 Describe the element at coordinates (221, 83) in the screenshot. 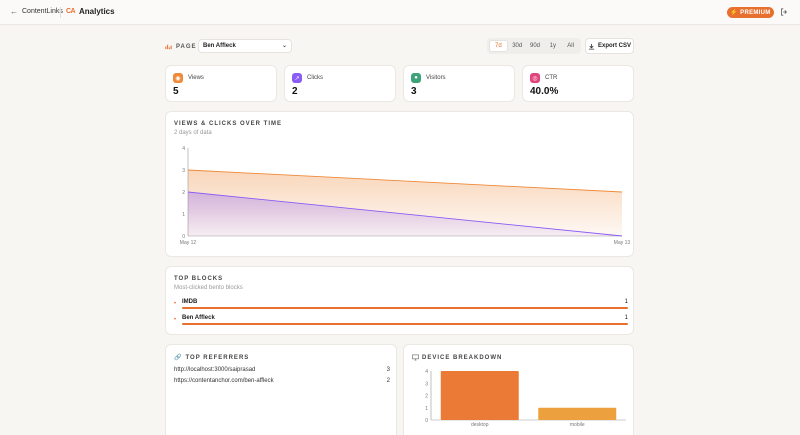

I see `stat-card-views: ◉ Views 5` at that location.